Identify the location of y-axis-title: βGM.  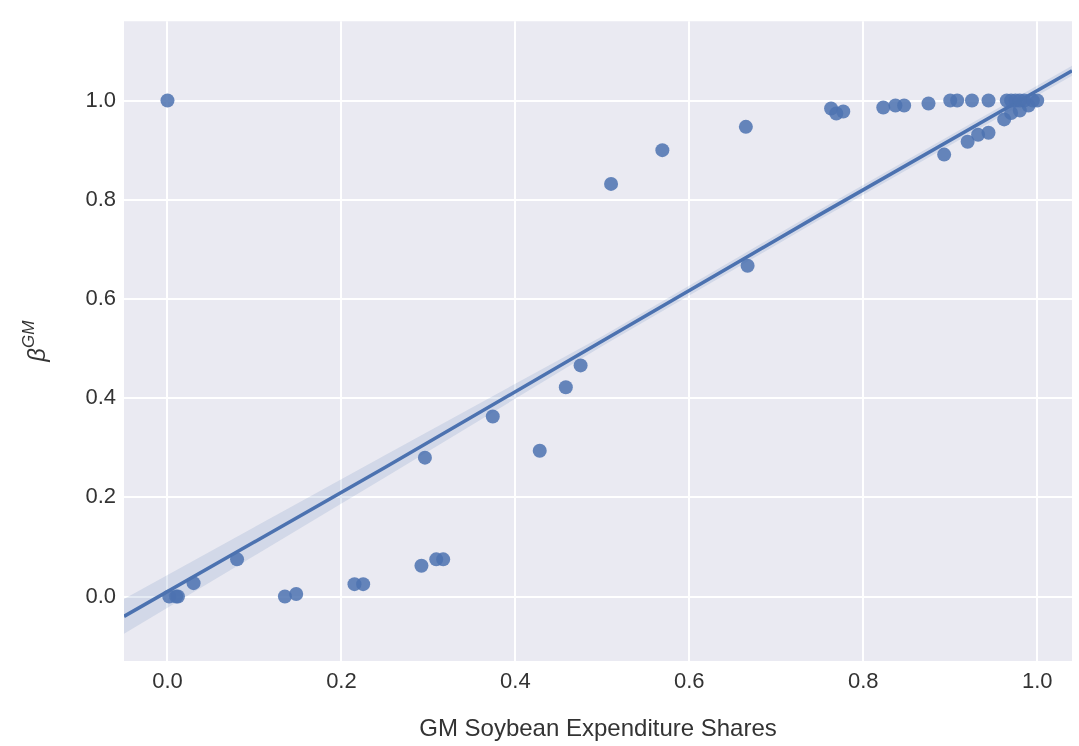
(34, 341).